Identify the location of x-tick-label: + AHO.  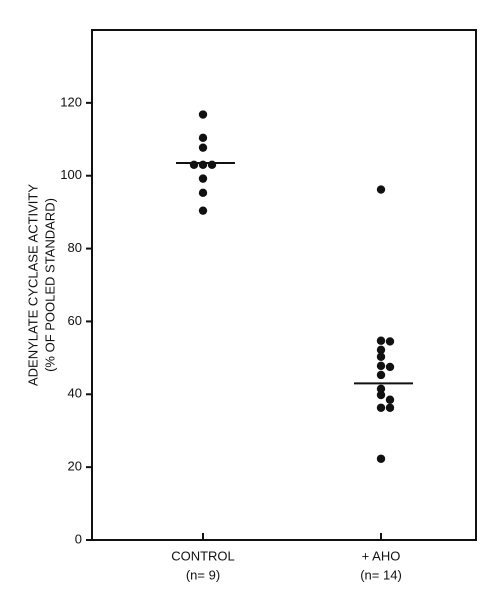
(381, 555).